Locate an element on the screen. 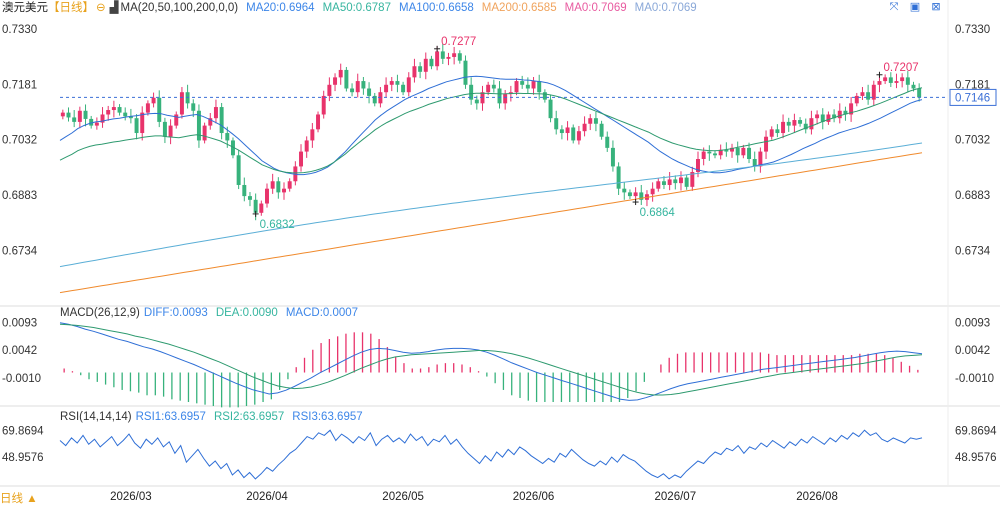  ma200-value: MA200:0.6585 is located at coordinates (519, 8).